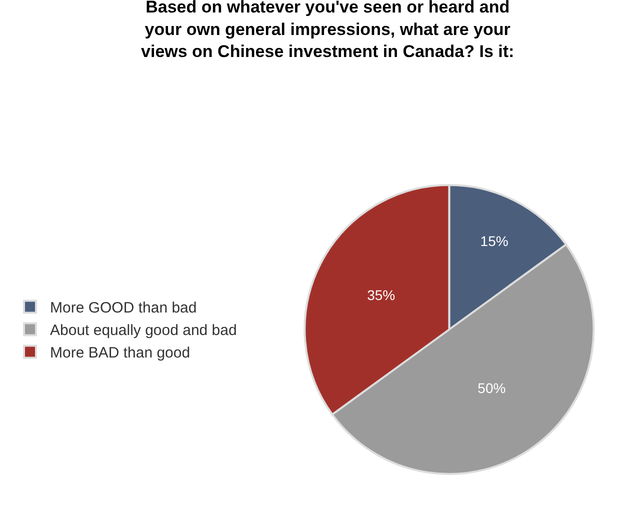 The width and height of the screenshot is (630, 509). Describe the element at coordinates (120, 353) in the screenshot. I see `legend-label: More BAD than good` at that location.